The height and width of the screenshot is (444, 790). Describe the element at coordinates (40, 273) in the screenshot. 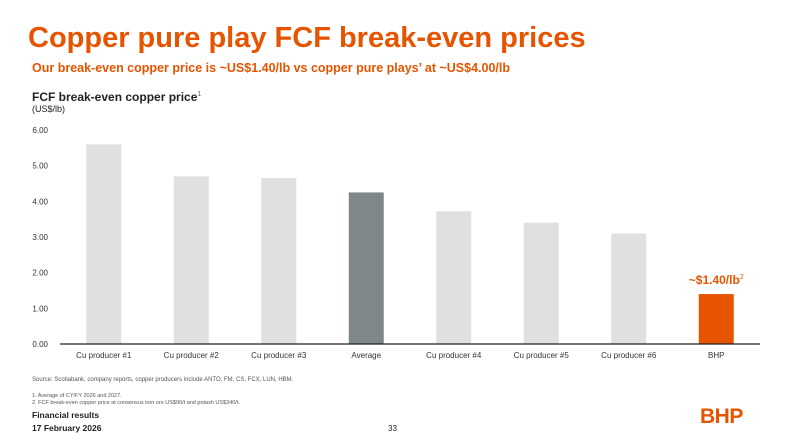

I see `y-tick-label: 2.00` at that location.